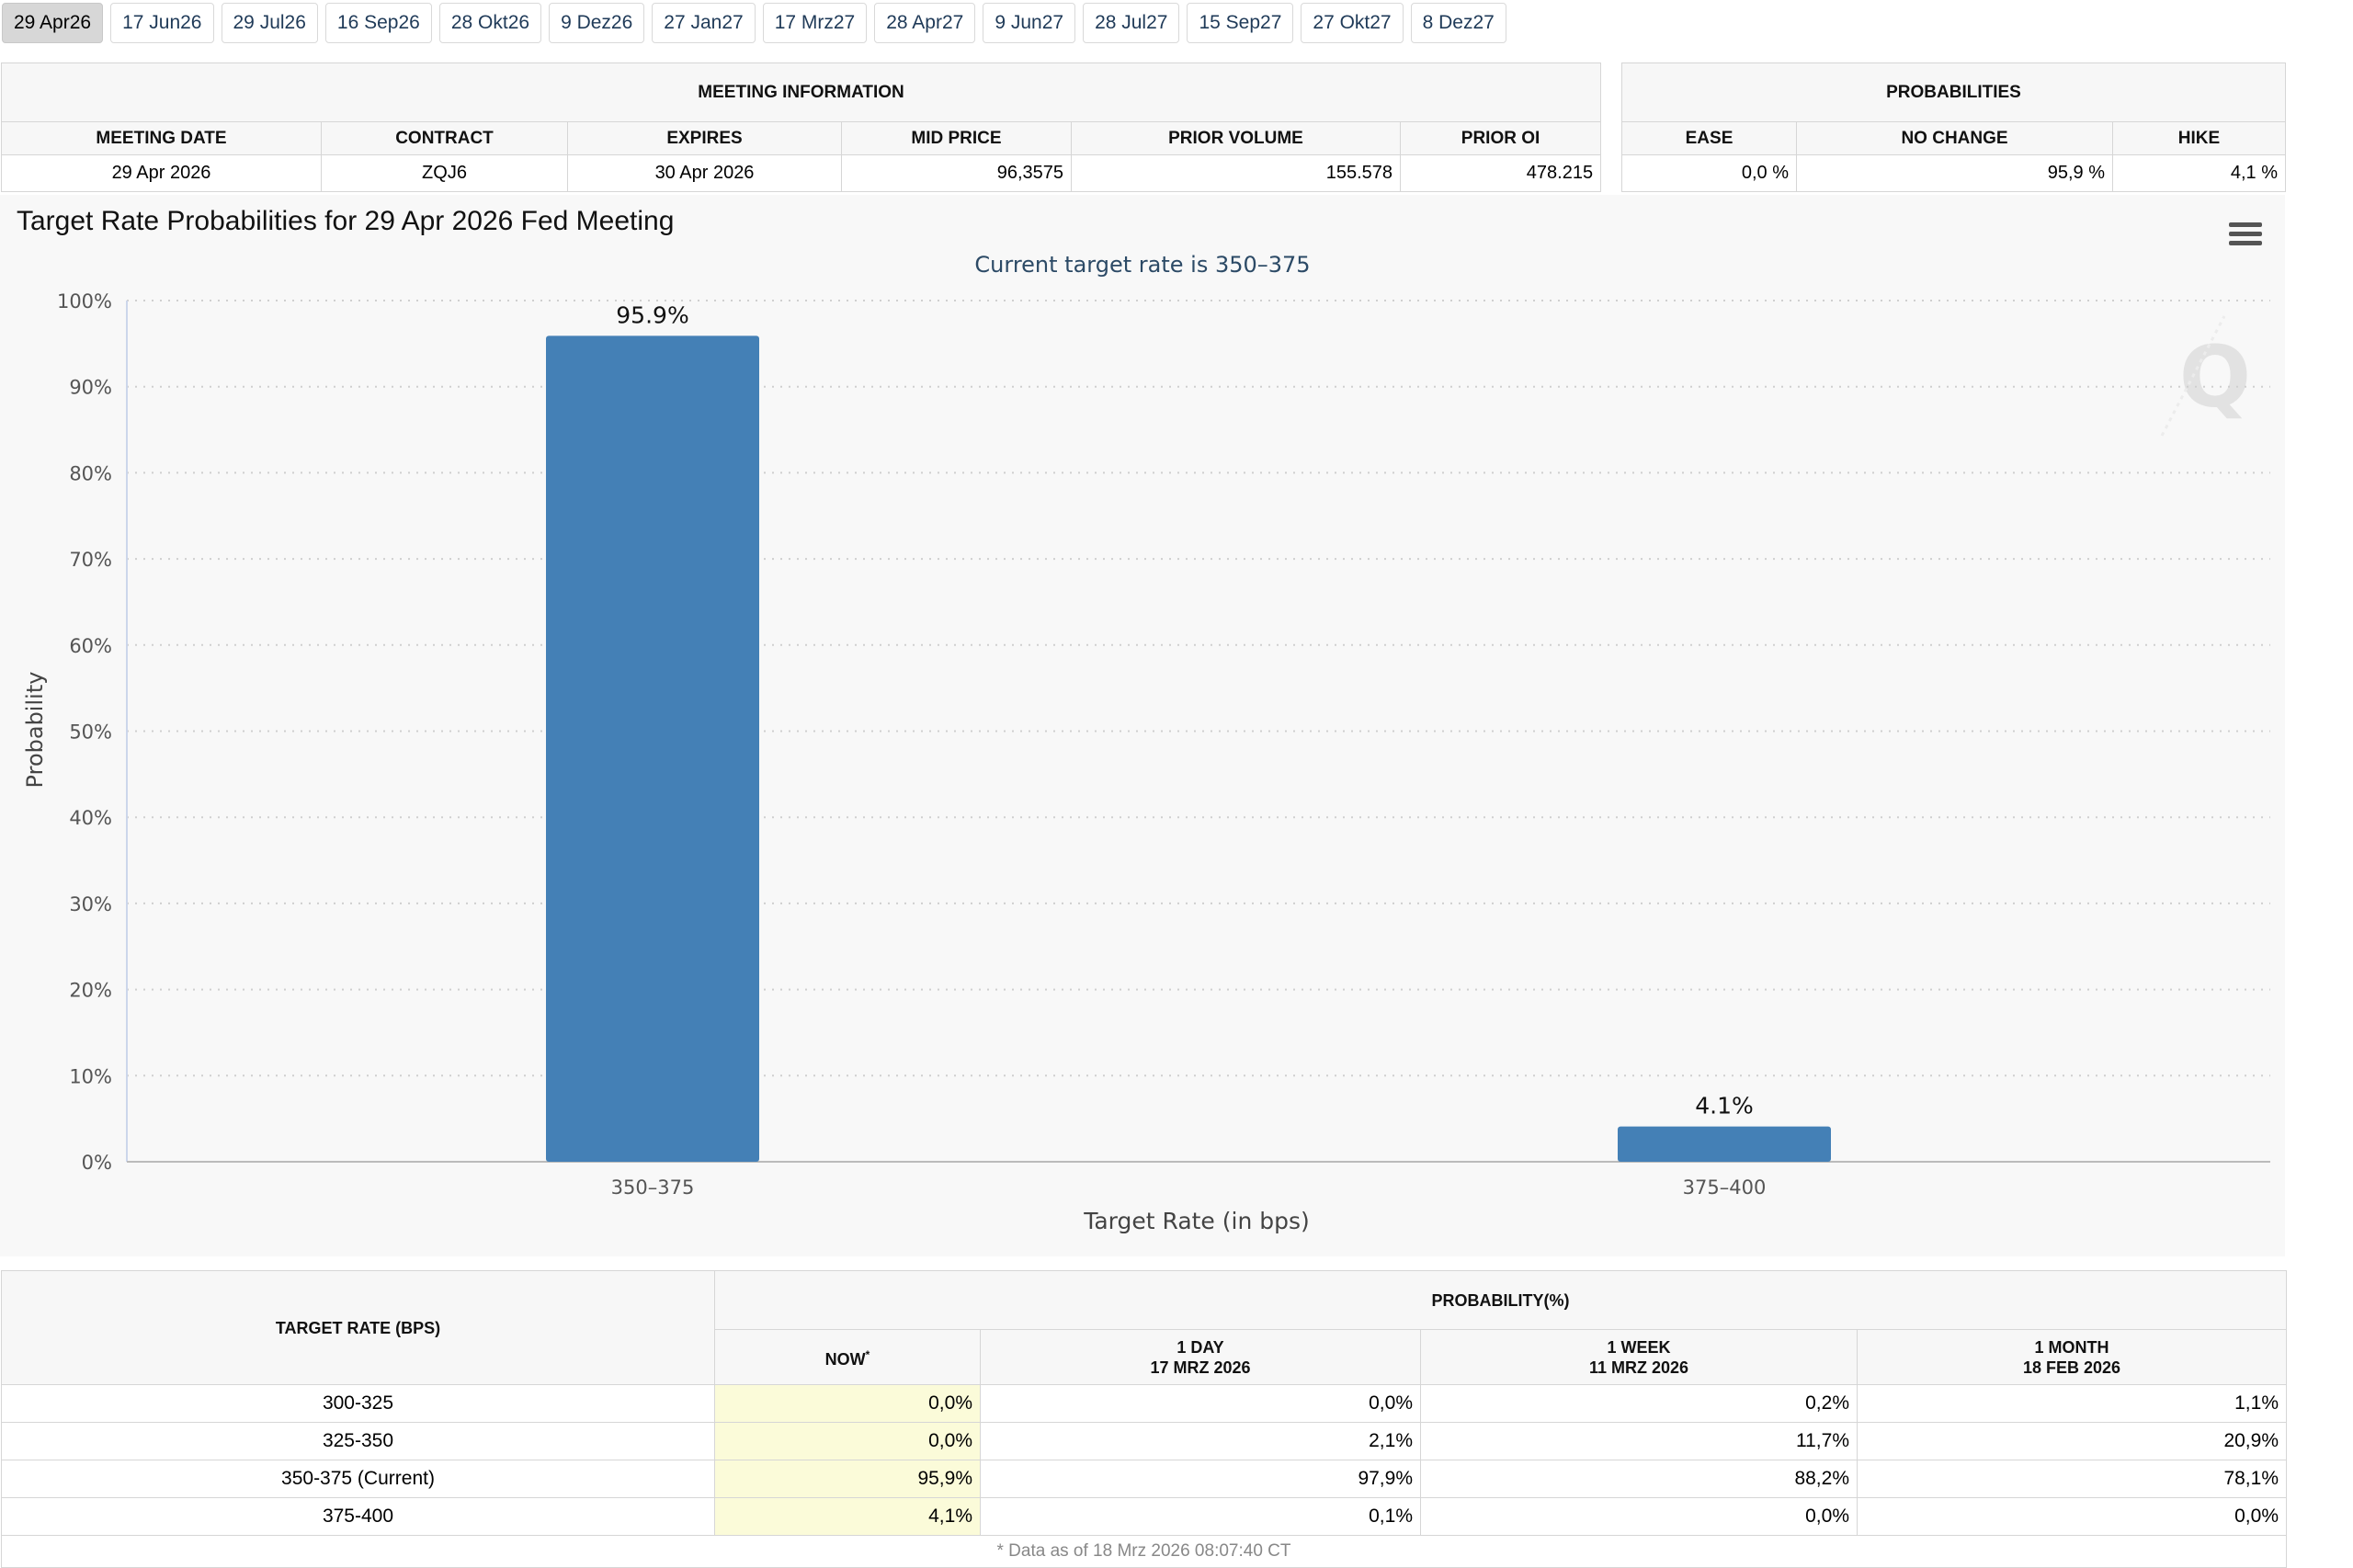  Describe the element at coordinates (704, 23) in the screenshot. I see `meeting-tab: 27 Jan27` at that location.